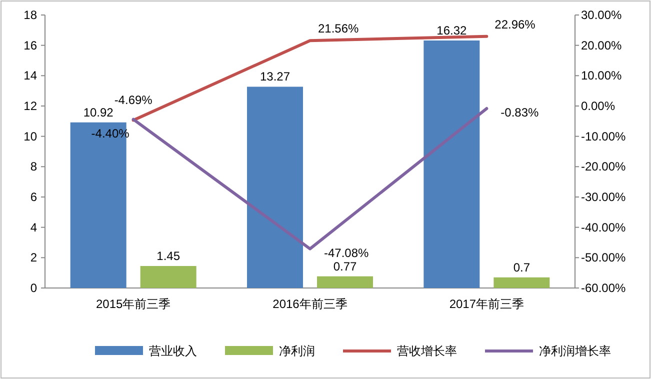 Image resolution: width=651 pixels, height=379 pixels. Describe the element at coordinates (34, 227) in the screenshot. I see `y-tick-label: 4` at that location.